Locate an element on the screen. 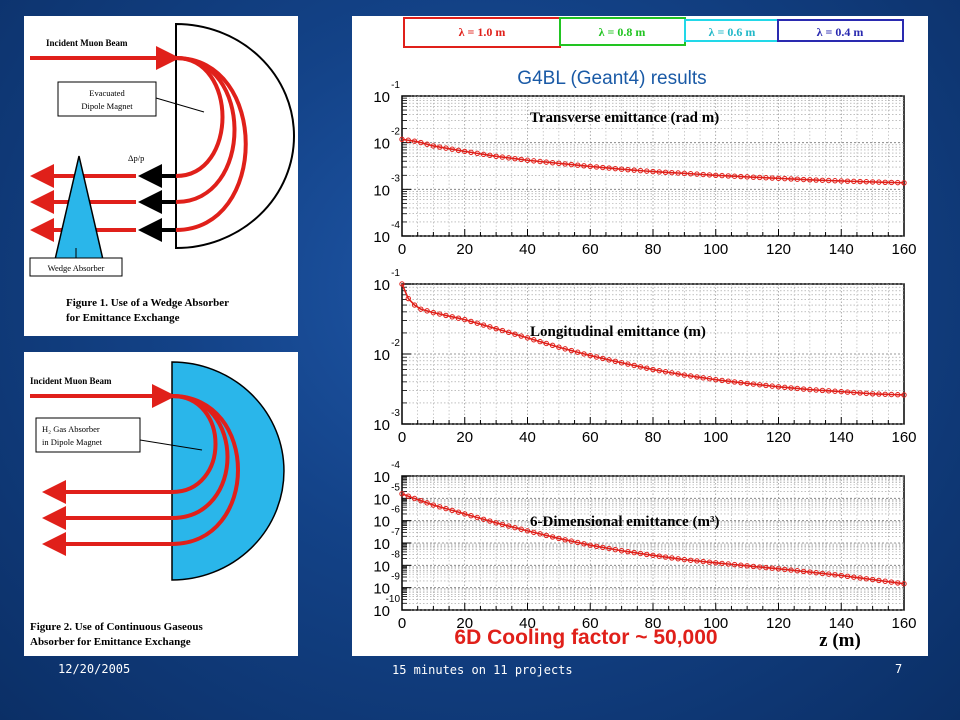  absorber-label-line1: H₂ Gas Absorber is located at coordinates (71, 429).